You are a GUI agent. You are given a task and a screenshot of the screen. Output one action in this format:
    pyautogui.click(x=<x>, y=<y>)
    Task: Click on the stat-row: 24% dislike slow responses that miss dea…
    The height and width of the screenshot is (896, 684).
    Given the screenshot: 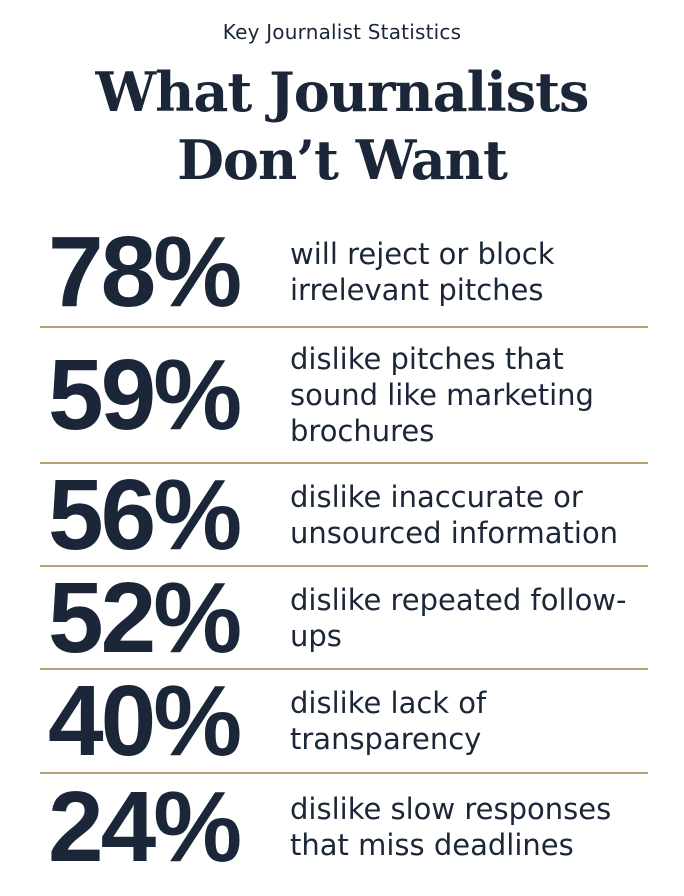 What is the action you would take?
    pyautogui.click(x=344, y=826)
    